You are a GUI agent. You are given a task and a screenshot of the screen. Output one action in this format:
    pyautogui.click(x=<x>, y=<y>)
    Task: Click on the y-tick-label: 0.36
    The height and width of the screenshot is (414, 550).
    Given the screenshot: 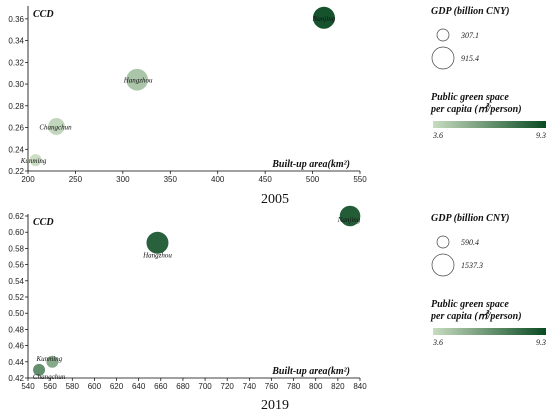 What is the action you would take?
    pyautogui.click(x=16, y=19)
    